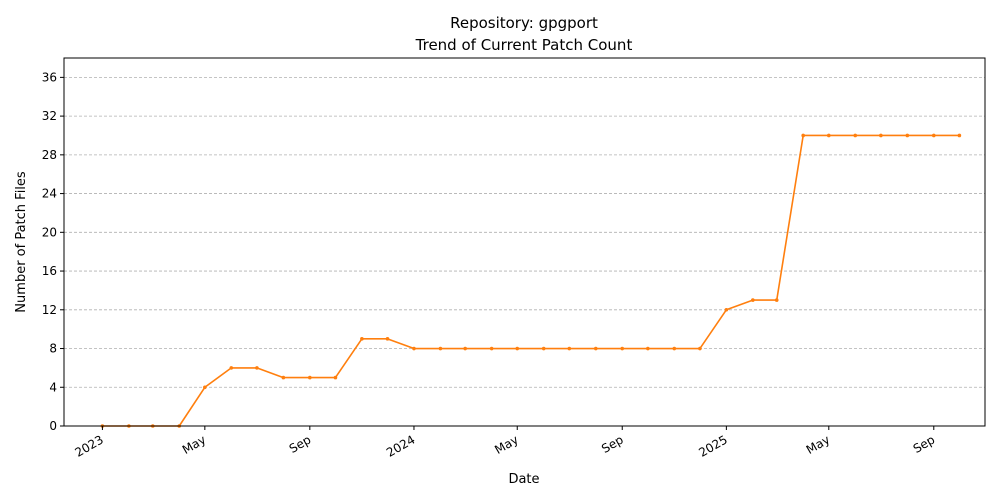 The image size is (1000, 504). What do you see at coordinates (49, 271) in the screenshot?
I see `y-tick-label: 16` at bounding box center [49, 271].